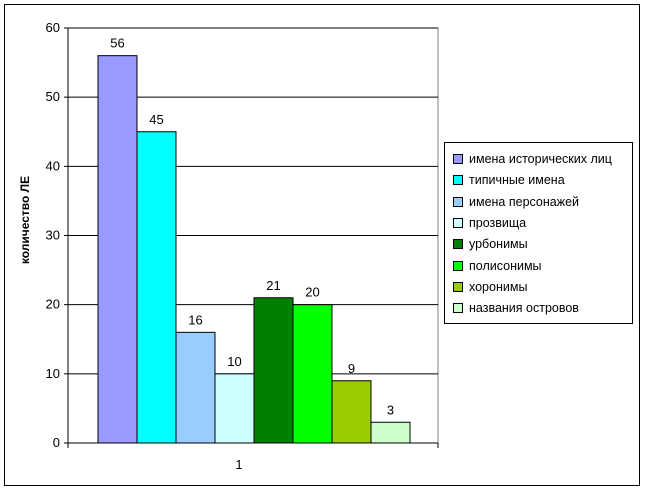 This screenshot has height=492, width=645. I want to click on legend-item-2: типичные имена, so click(509, 180).